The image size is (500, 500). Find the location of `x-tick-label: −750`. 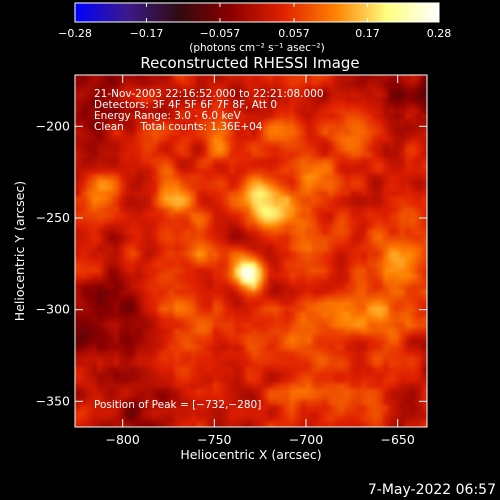

x-tick-label: −750 is located at coordinates (214, 439).